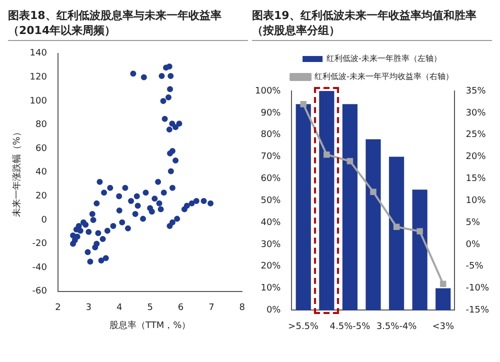  I want to click on x-tick-label: 2, so click(58, 308).